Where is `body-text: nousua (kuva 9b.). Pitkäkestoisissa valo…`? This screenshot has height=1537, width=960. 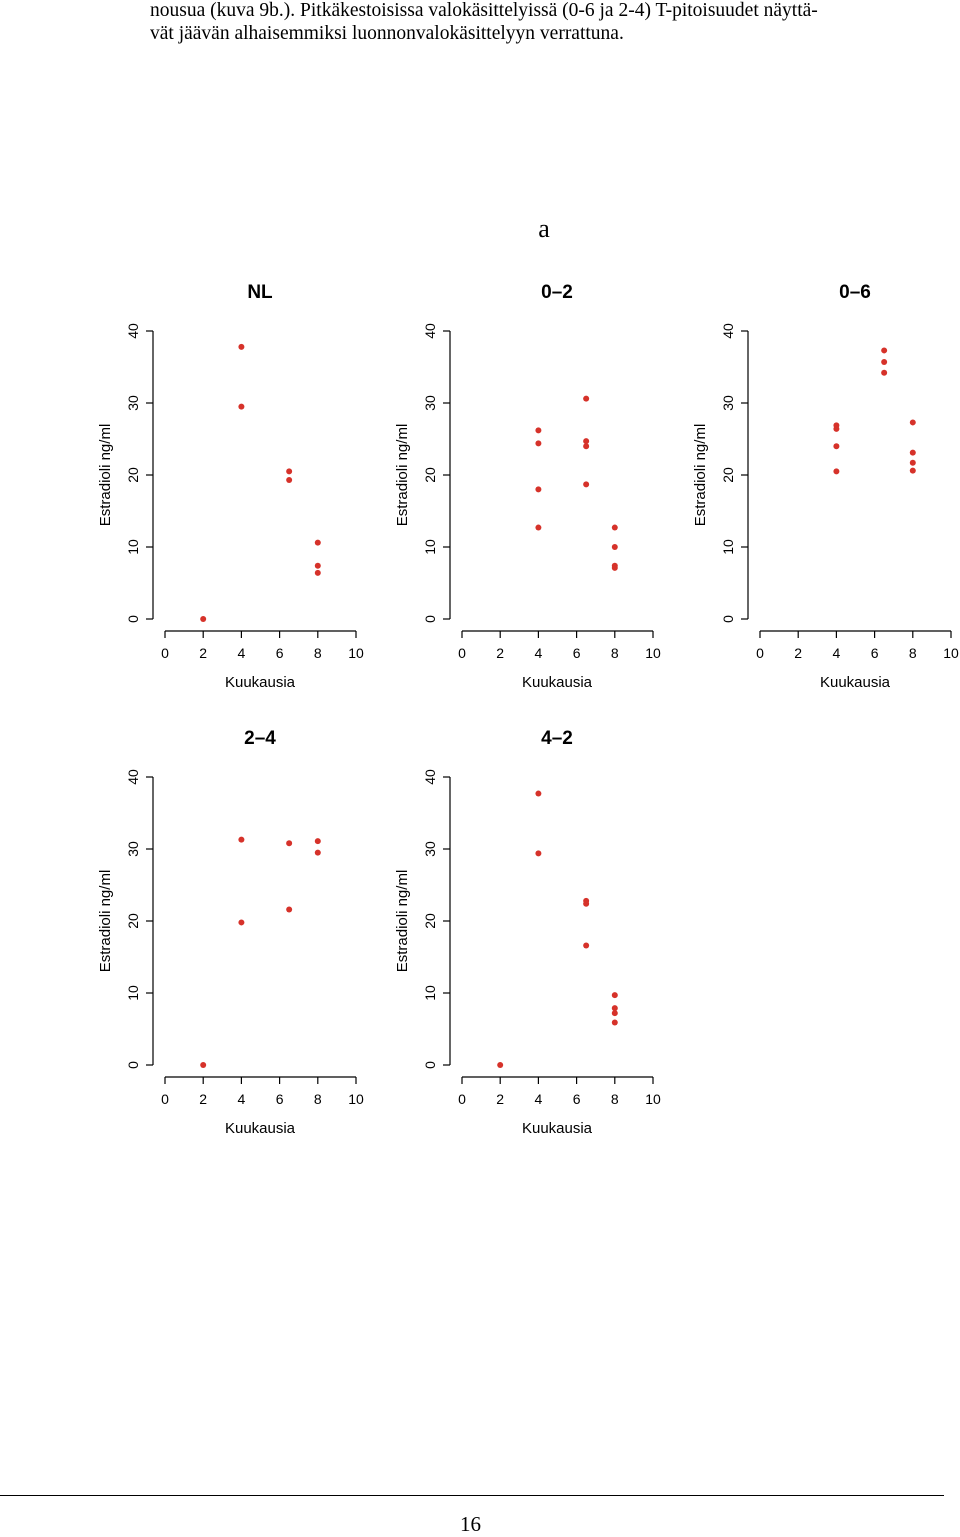
body-text: nousua (kuva 9b.). Pitkäkestoisissa valo… is located at coordinates (550, 22).